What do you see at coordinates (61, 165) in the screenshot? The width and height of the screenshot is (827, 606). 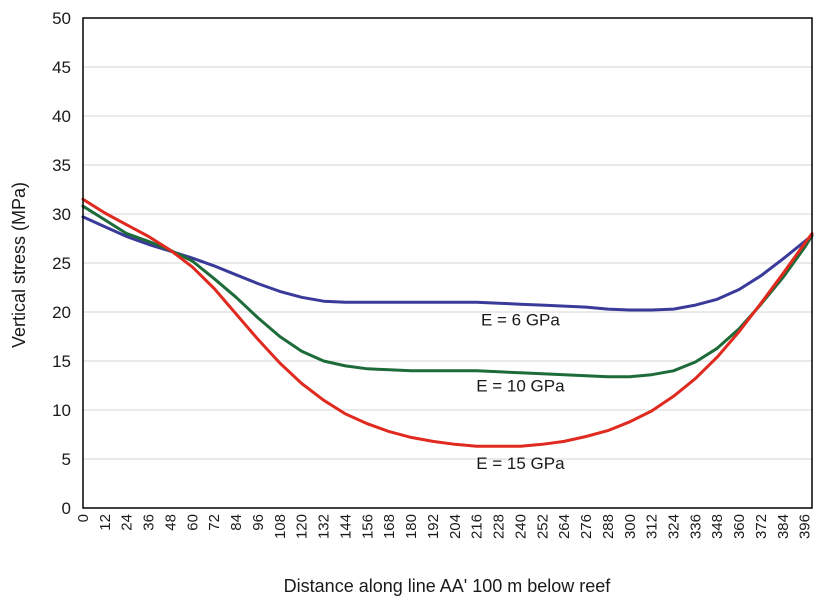 I see `y-tick-label: 35` at bounding box center [61, 165].